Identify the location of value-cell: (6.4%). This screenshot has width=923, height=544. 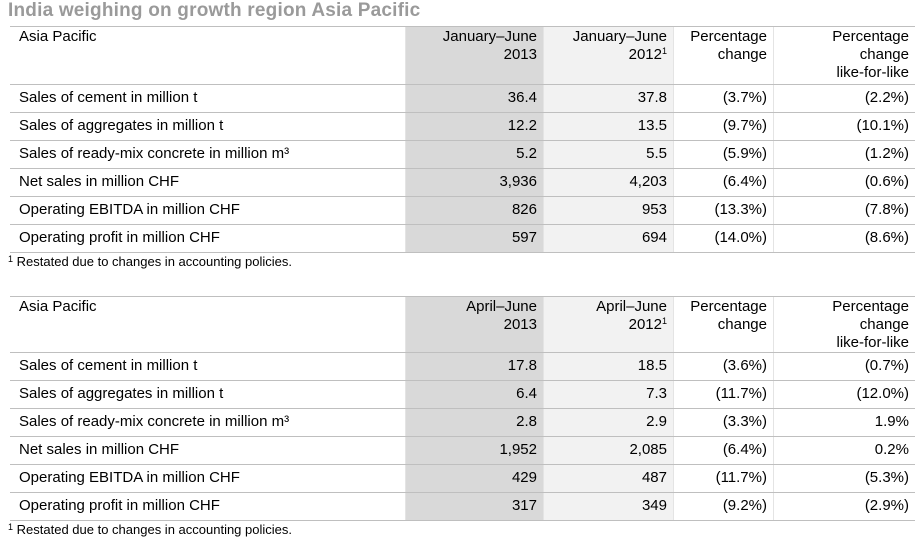
(744, 449).